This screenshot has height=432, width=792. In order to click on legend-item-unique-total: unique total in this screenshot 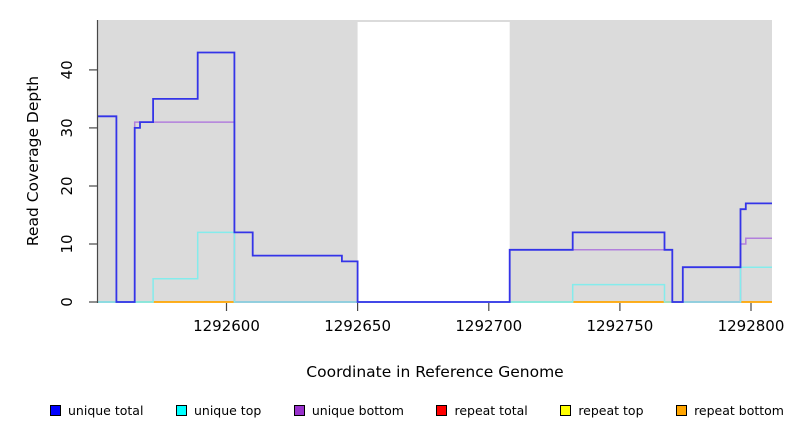, I will do `click(96, 410)`.